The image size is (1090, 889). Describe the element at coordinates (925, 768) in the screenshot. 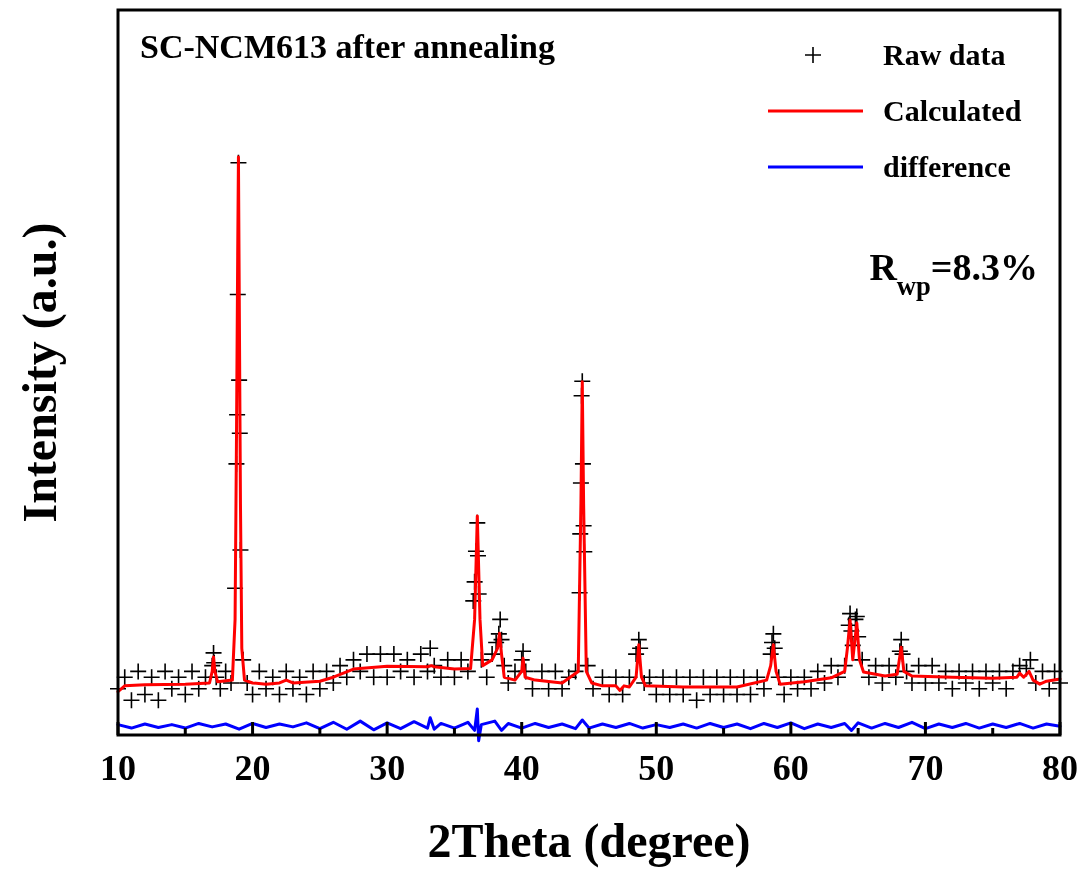

I see `x-tick-label: 70` at that location.